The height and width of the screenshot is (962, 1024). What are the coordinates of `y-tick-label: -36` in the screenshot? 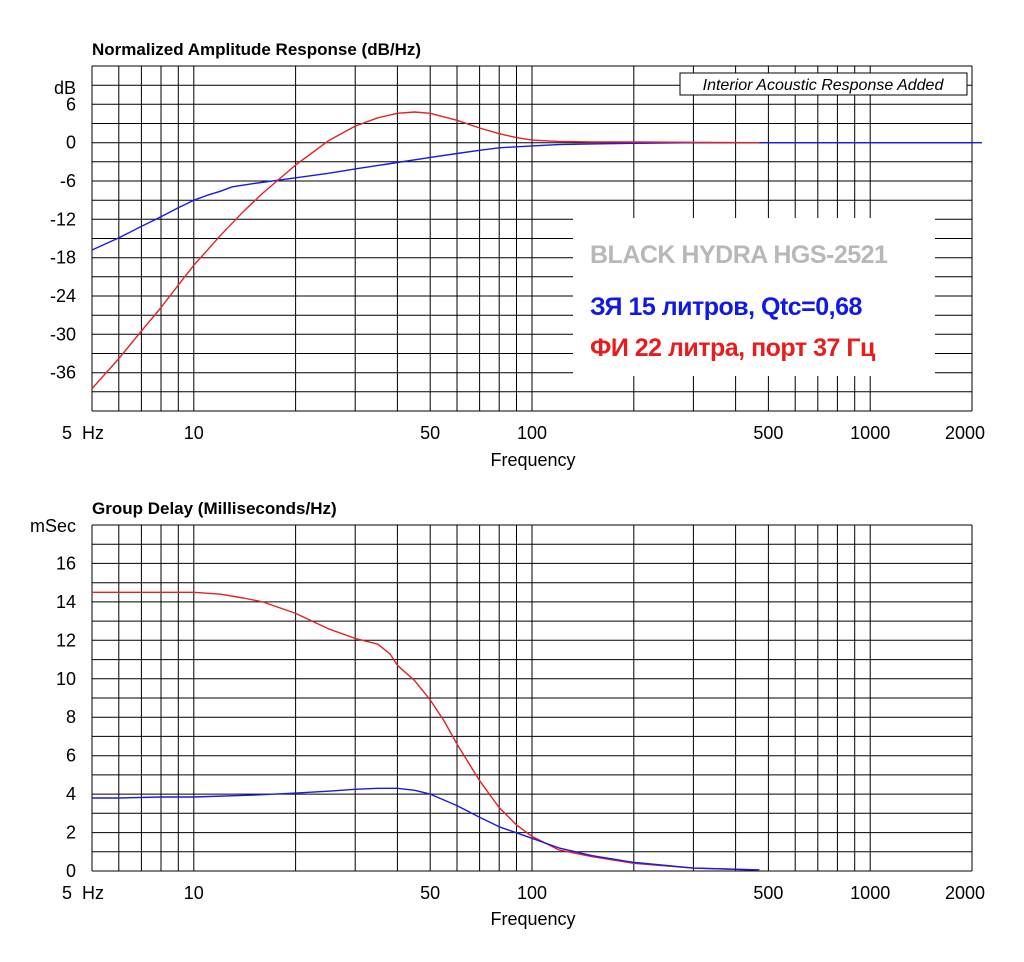 It's located at (63, 373).